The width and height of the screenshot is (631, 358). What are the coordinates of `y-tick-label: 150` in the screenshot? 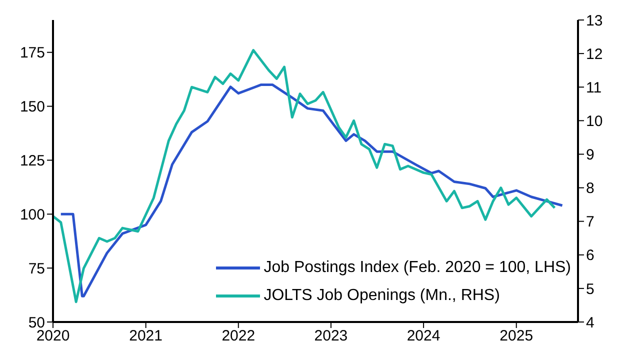 It's located at (32, 107).